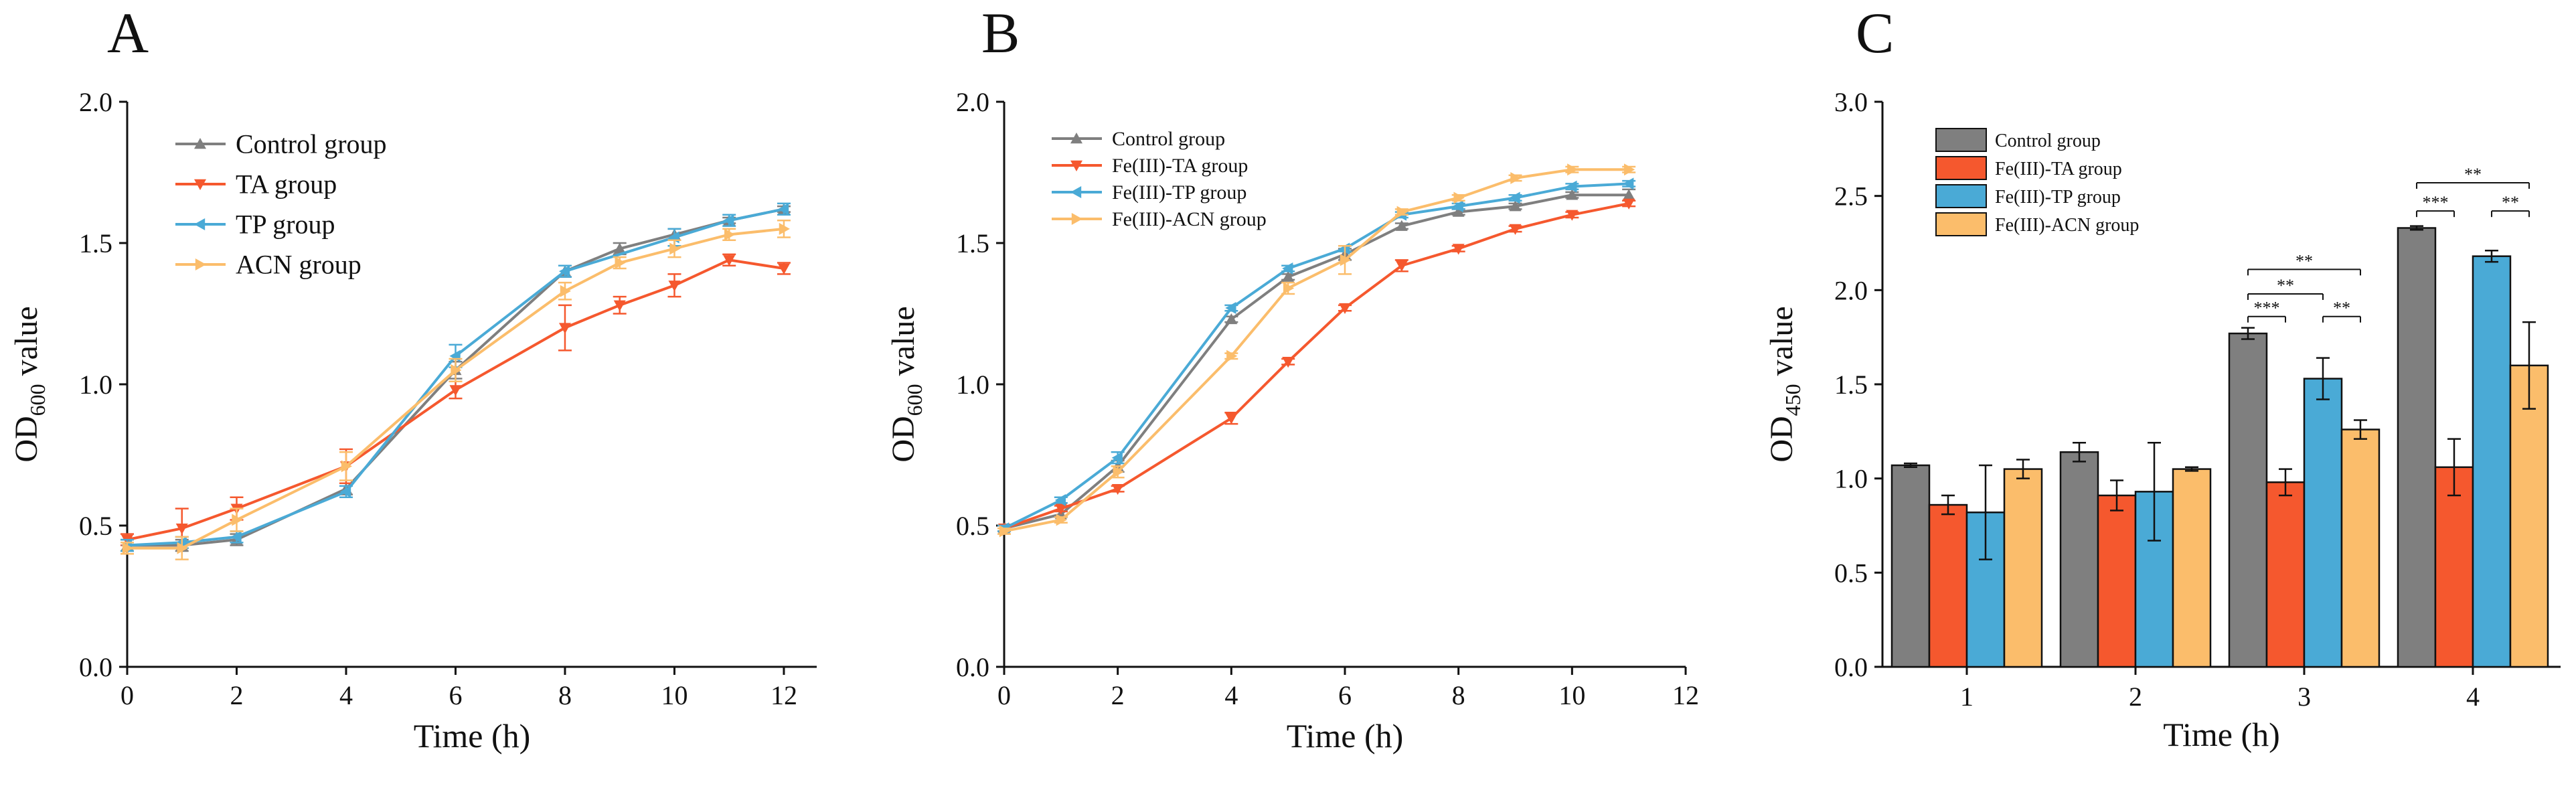 The image size is (2576, 786). Describe the element at coordinates (2266, 308) in the screenshot. I see `significance-label: ***` at that location.